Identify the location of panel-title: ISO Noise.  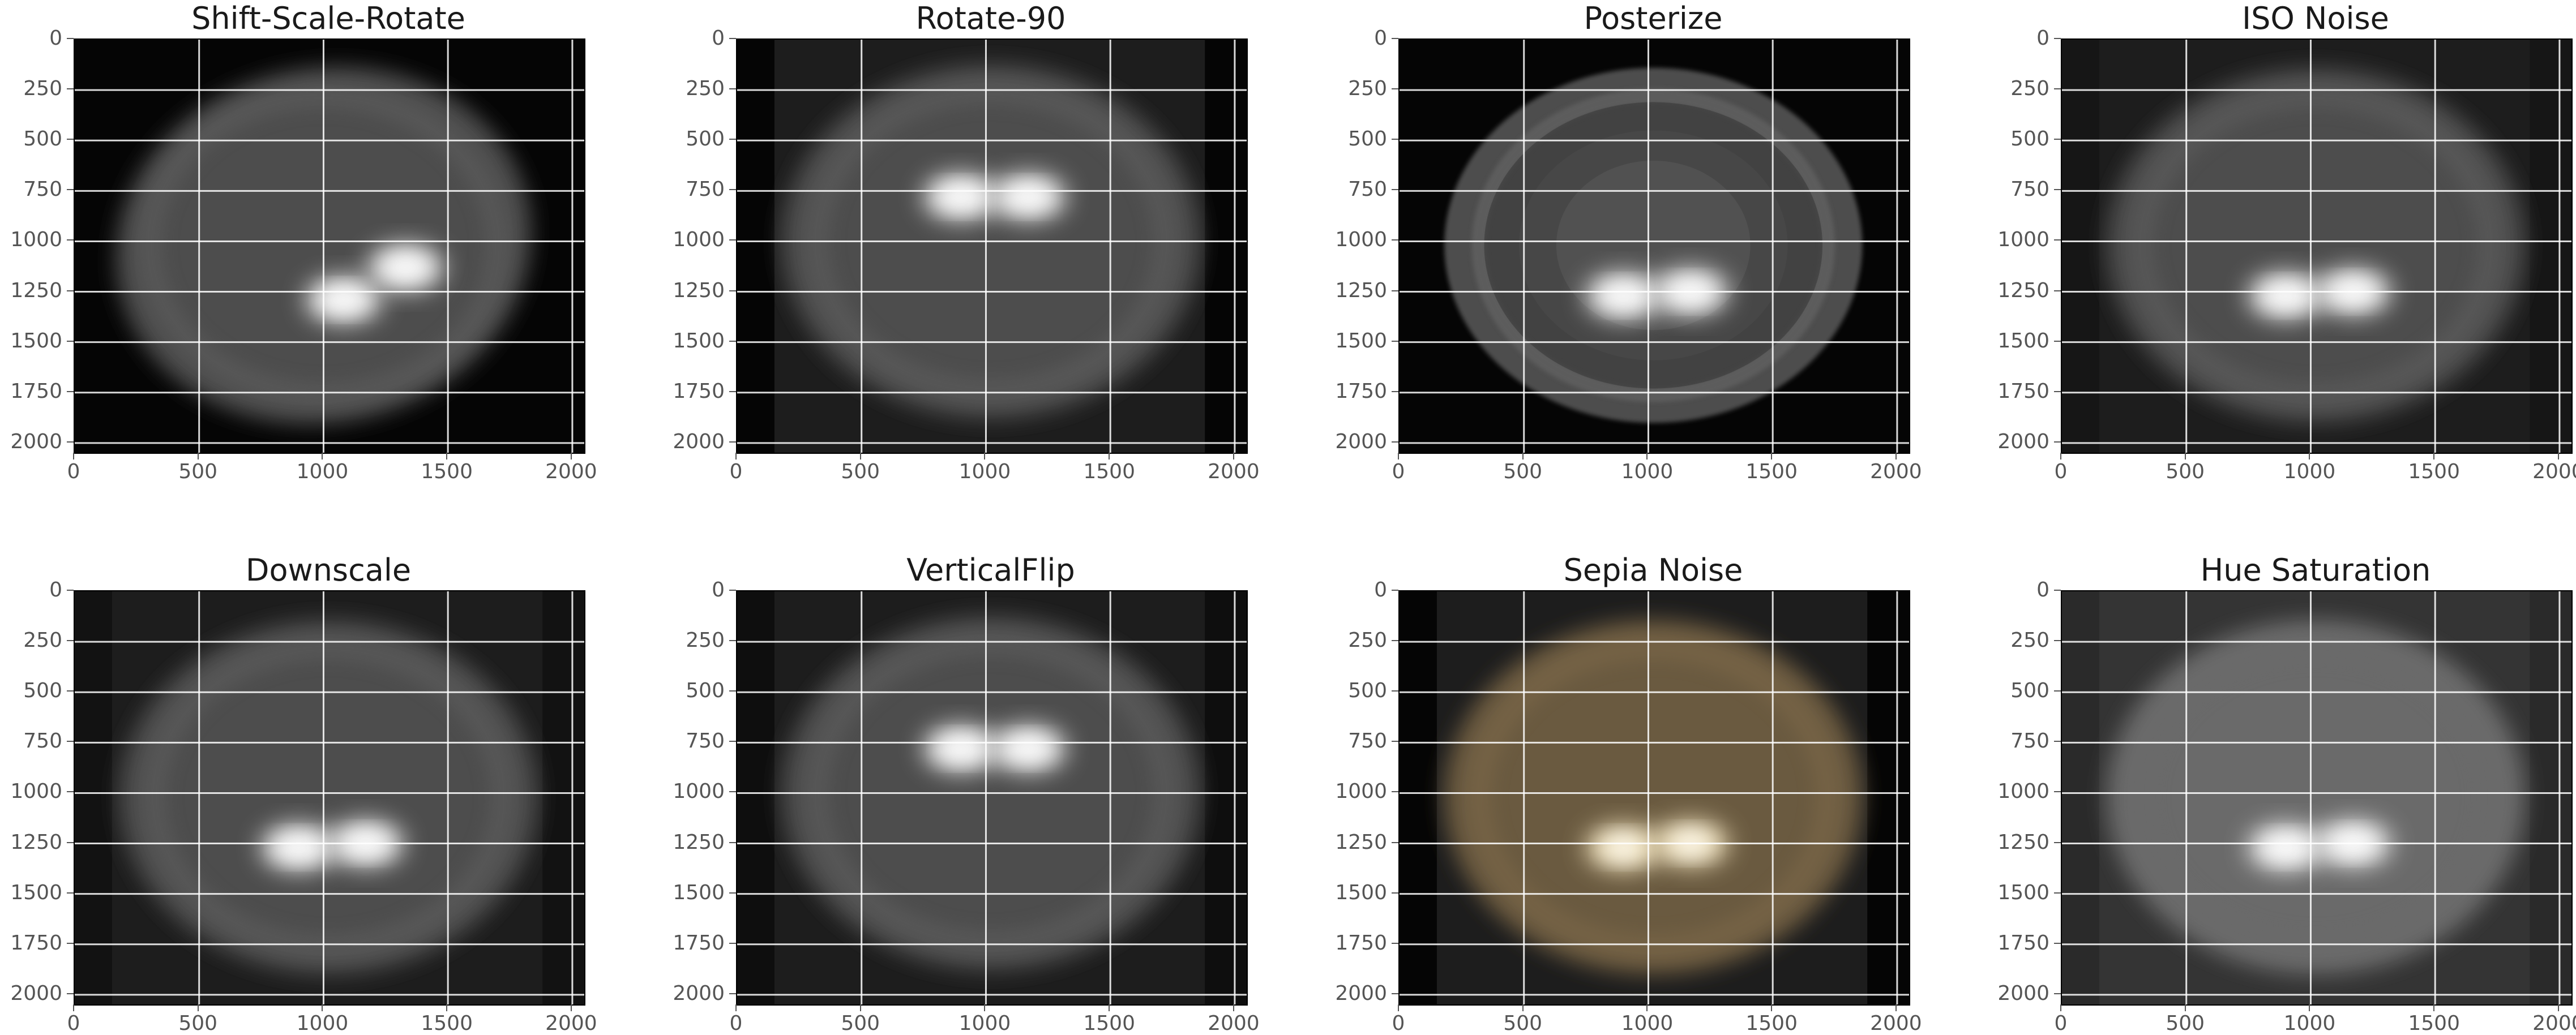
(2315, 18).